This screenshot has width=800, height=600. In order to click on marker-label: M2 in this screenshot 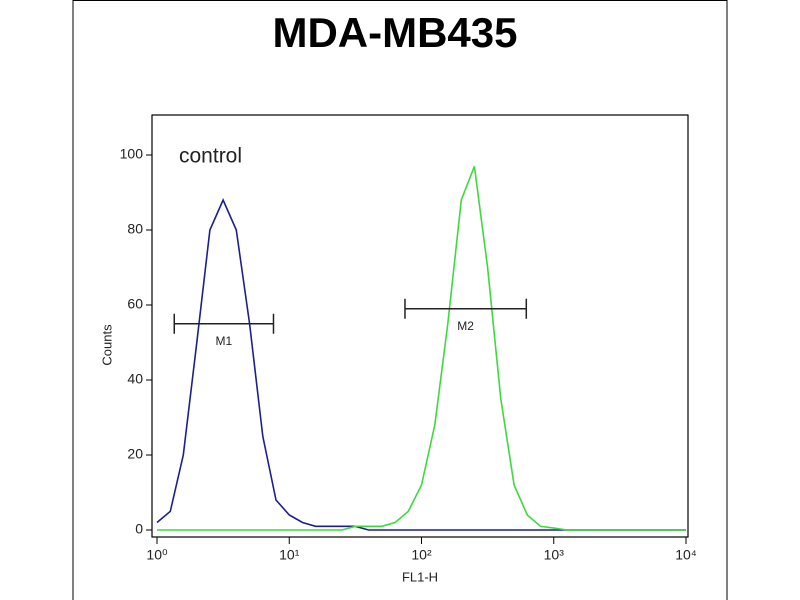, I will do `click(465, 326)`.